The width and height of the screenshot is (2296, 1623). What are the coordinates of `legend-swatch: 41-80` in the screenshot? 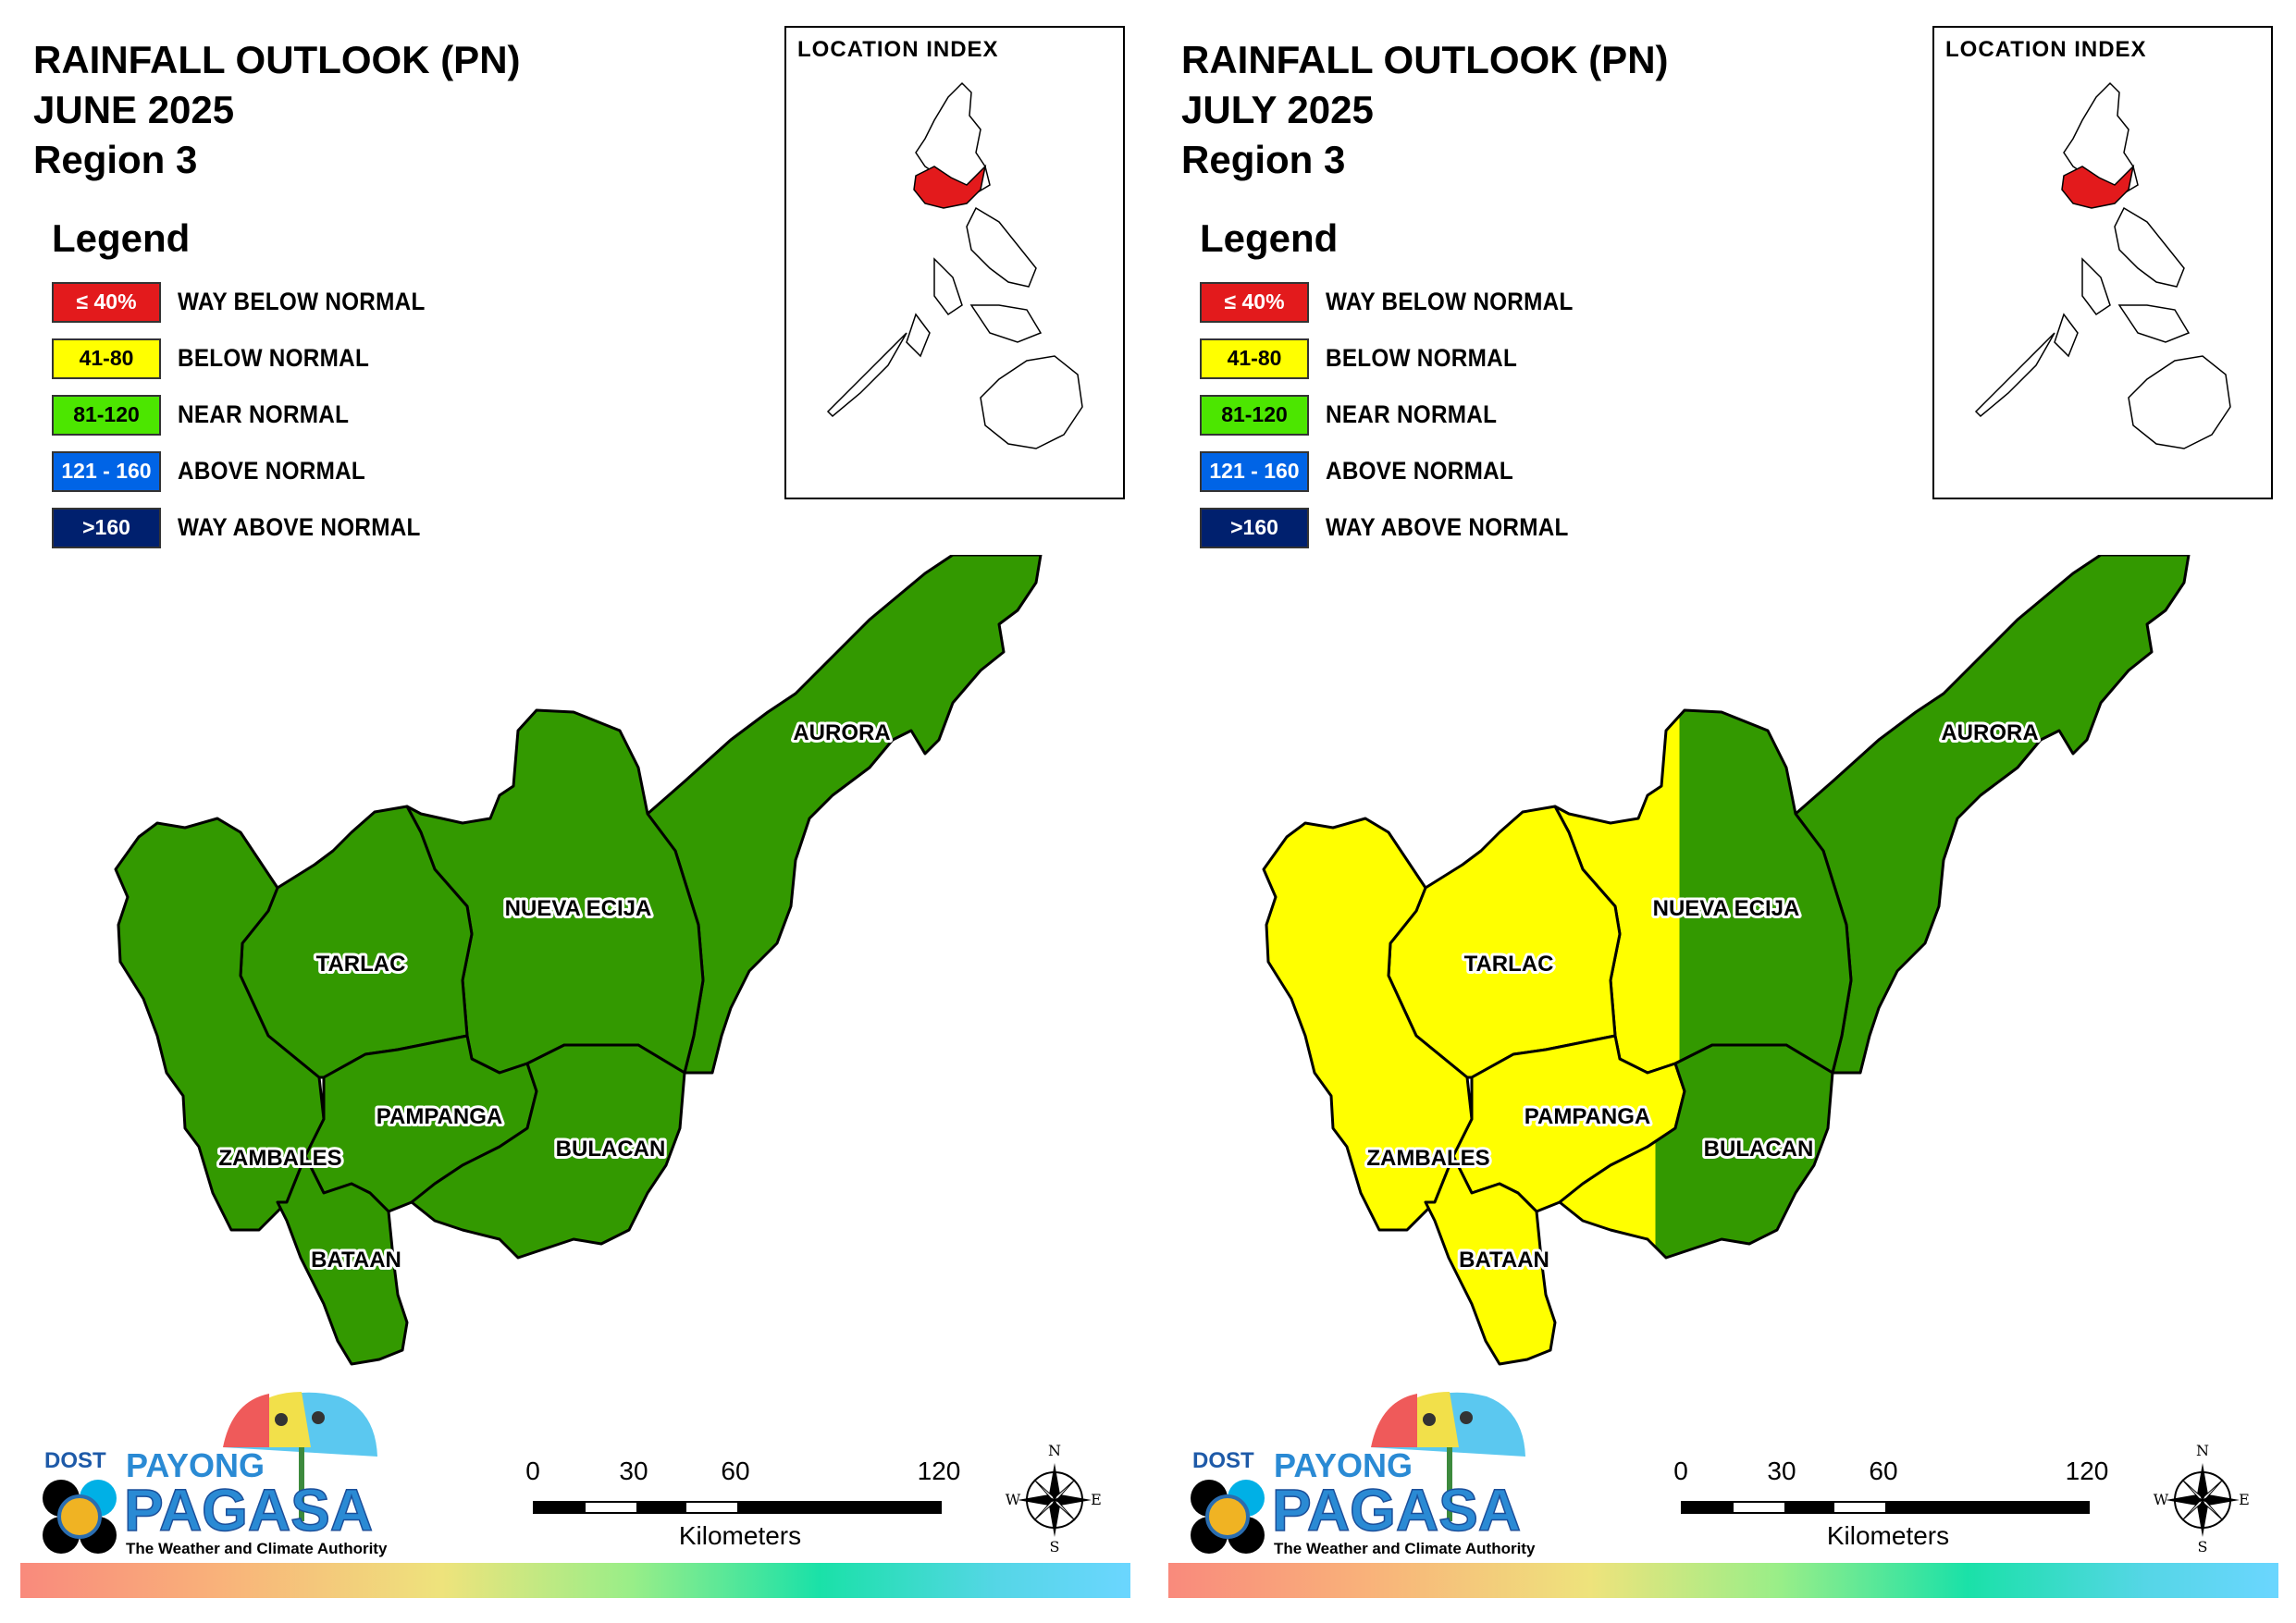 It's located at (1254, 358).